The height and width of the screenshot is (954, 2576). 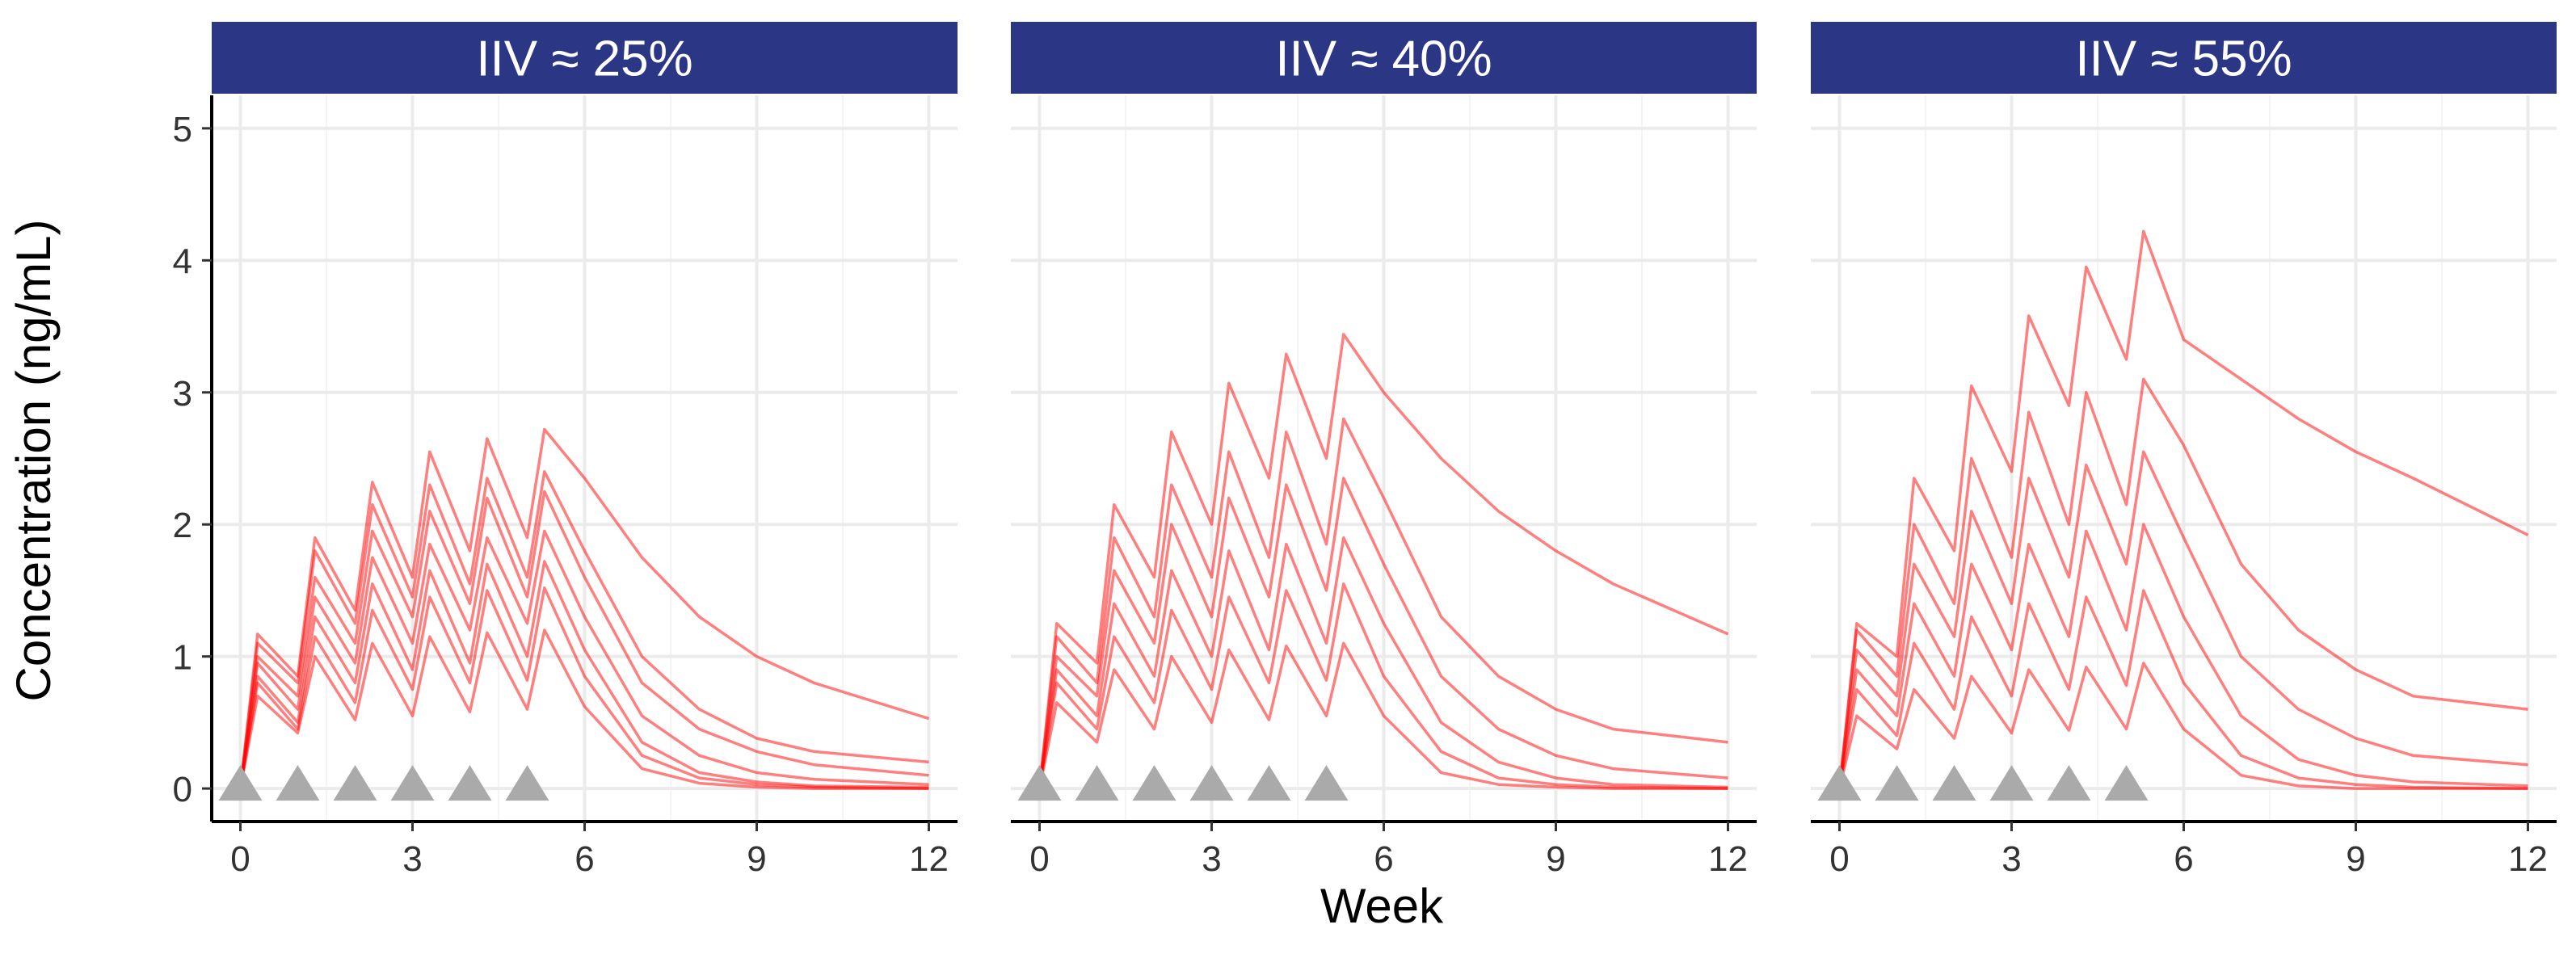 I want to click on facet-strip-title: IIV ≈ 40%, so click(x=1383, y=59).